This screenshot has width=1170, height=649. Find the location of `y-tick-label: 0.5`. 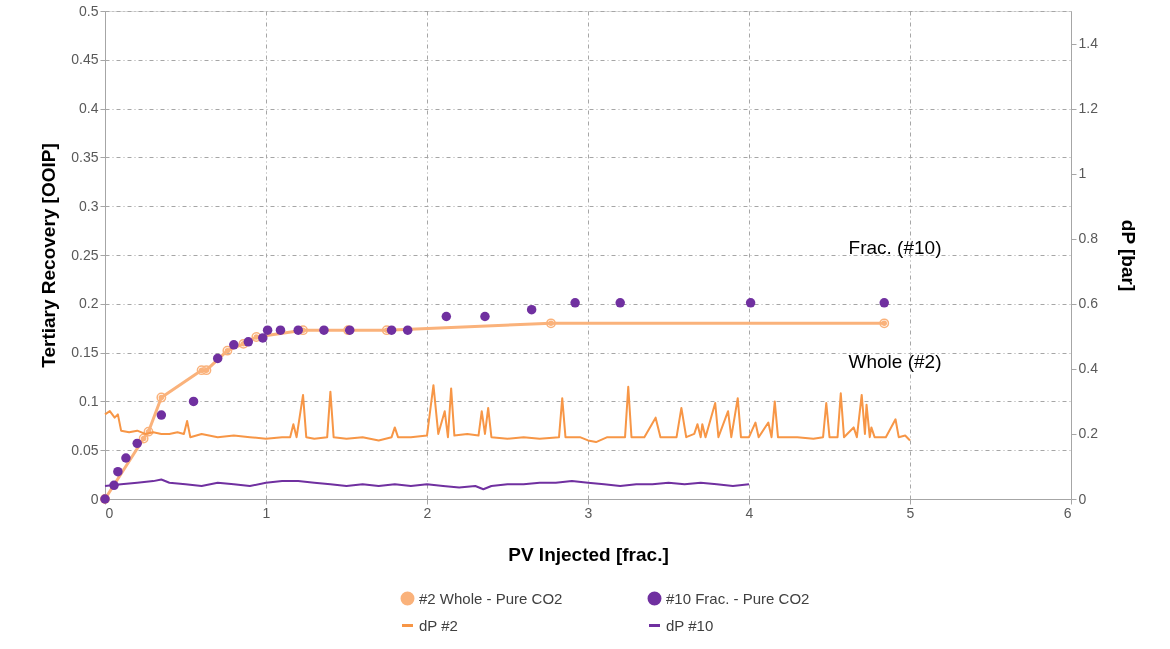

y-tick-label: 0.5 is located at coordinates (89, 10).